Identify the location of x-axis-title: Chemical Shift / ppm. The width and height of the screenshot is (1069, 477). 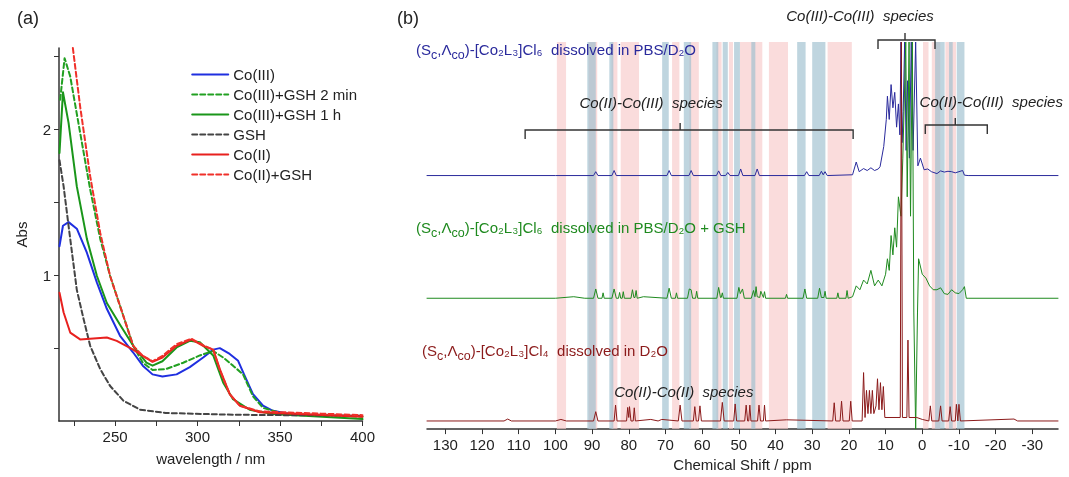
(742, 464).